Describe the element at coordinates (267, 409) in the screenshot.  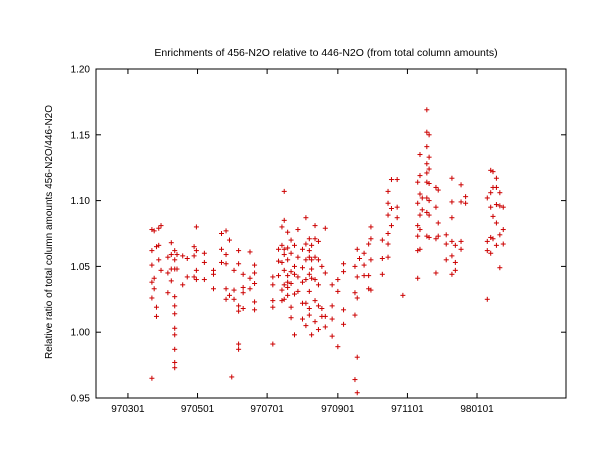
I see `x-tick-label: 970701` at that location.